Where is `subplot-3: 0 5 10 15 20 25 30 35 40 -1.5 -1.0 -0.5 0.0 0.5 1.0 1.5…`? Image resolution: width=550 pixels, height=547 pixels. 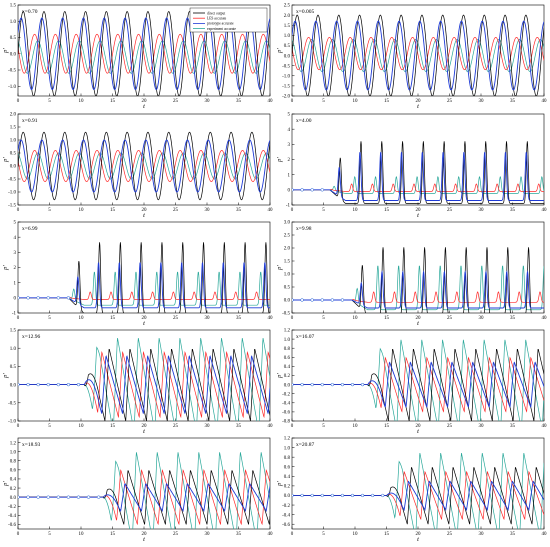
subplot-3: 0 5 10 15 20 25 30 35 40 -1.5 -1.0 -0.5 0.0 0.5 1.0 1.5… is located at coordinates (137, 166).